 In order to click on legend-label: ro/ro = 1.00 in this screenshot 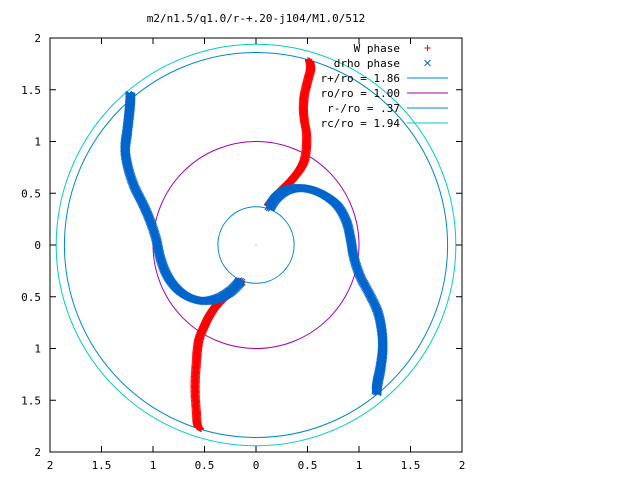, I will do `click(360, 93)`.